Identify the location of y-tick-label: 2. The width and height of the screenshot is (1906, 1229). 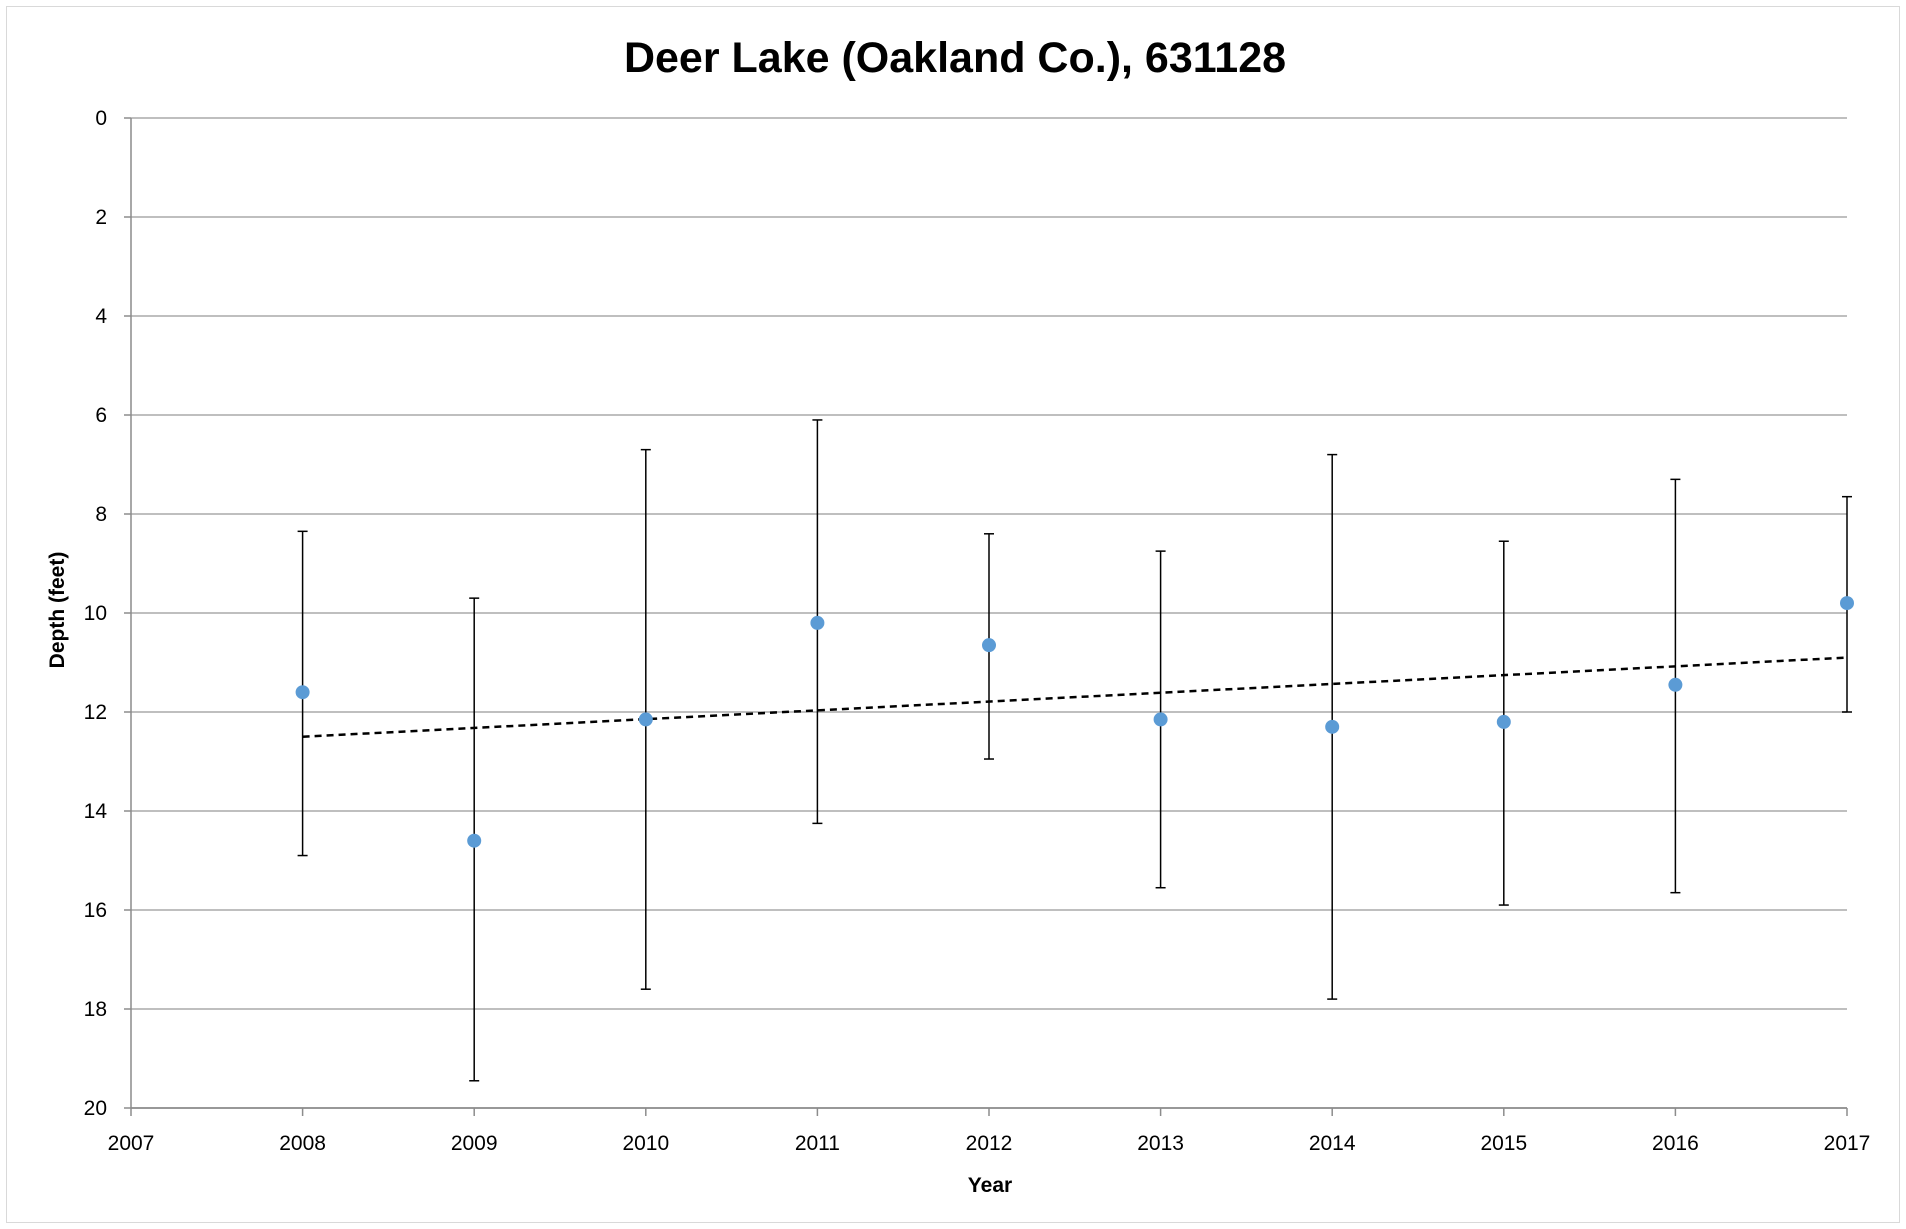
(101, 217).